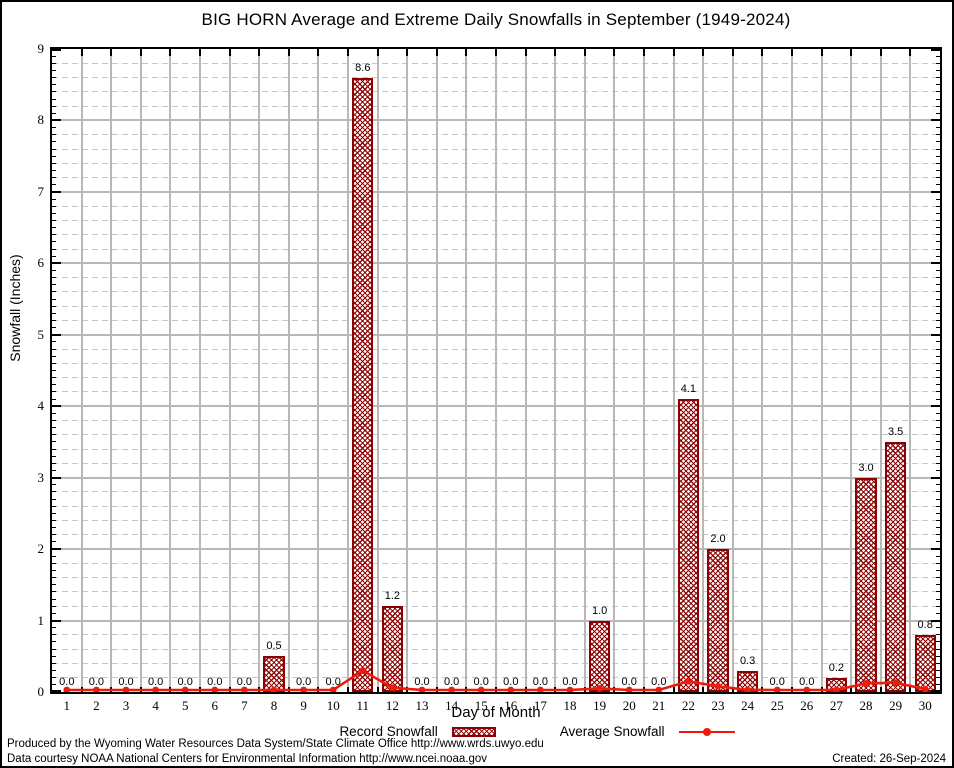 The width and height of the screenshot is (954, 768). What do you see at coordinates (274, 646) in the screenshot?
I see `bar-value-label: 0.5` at bounding box center [274, 646].